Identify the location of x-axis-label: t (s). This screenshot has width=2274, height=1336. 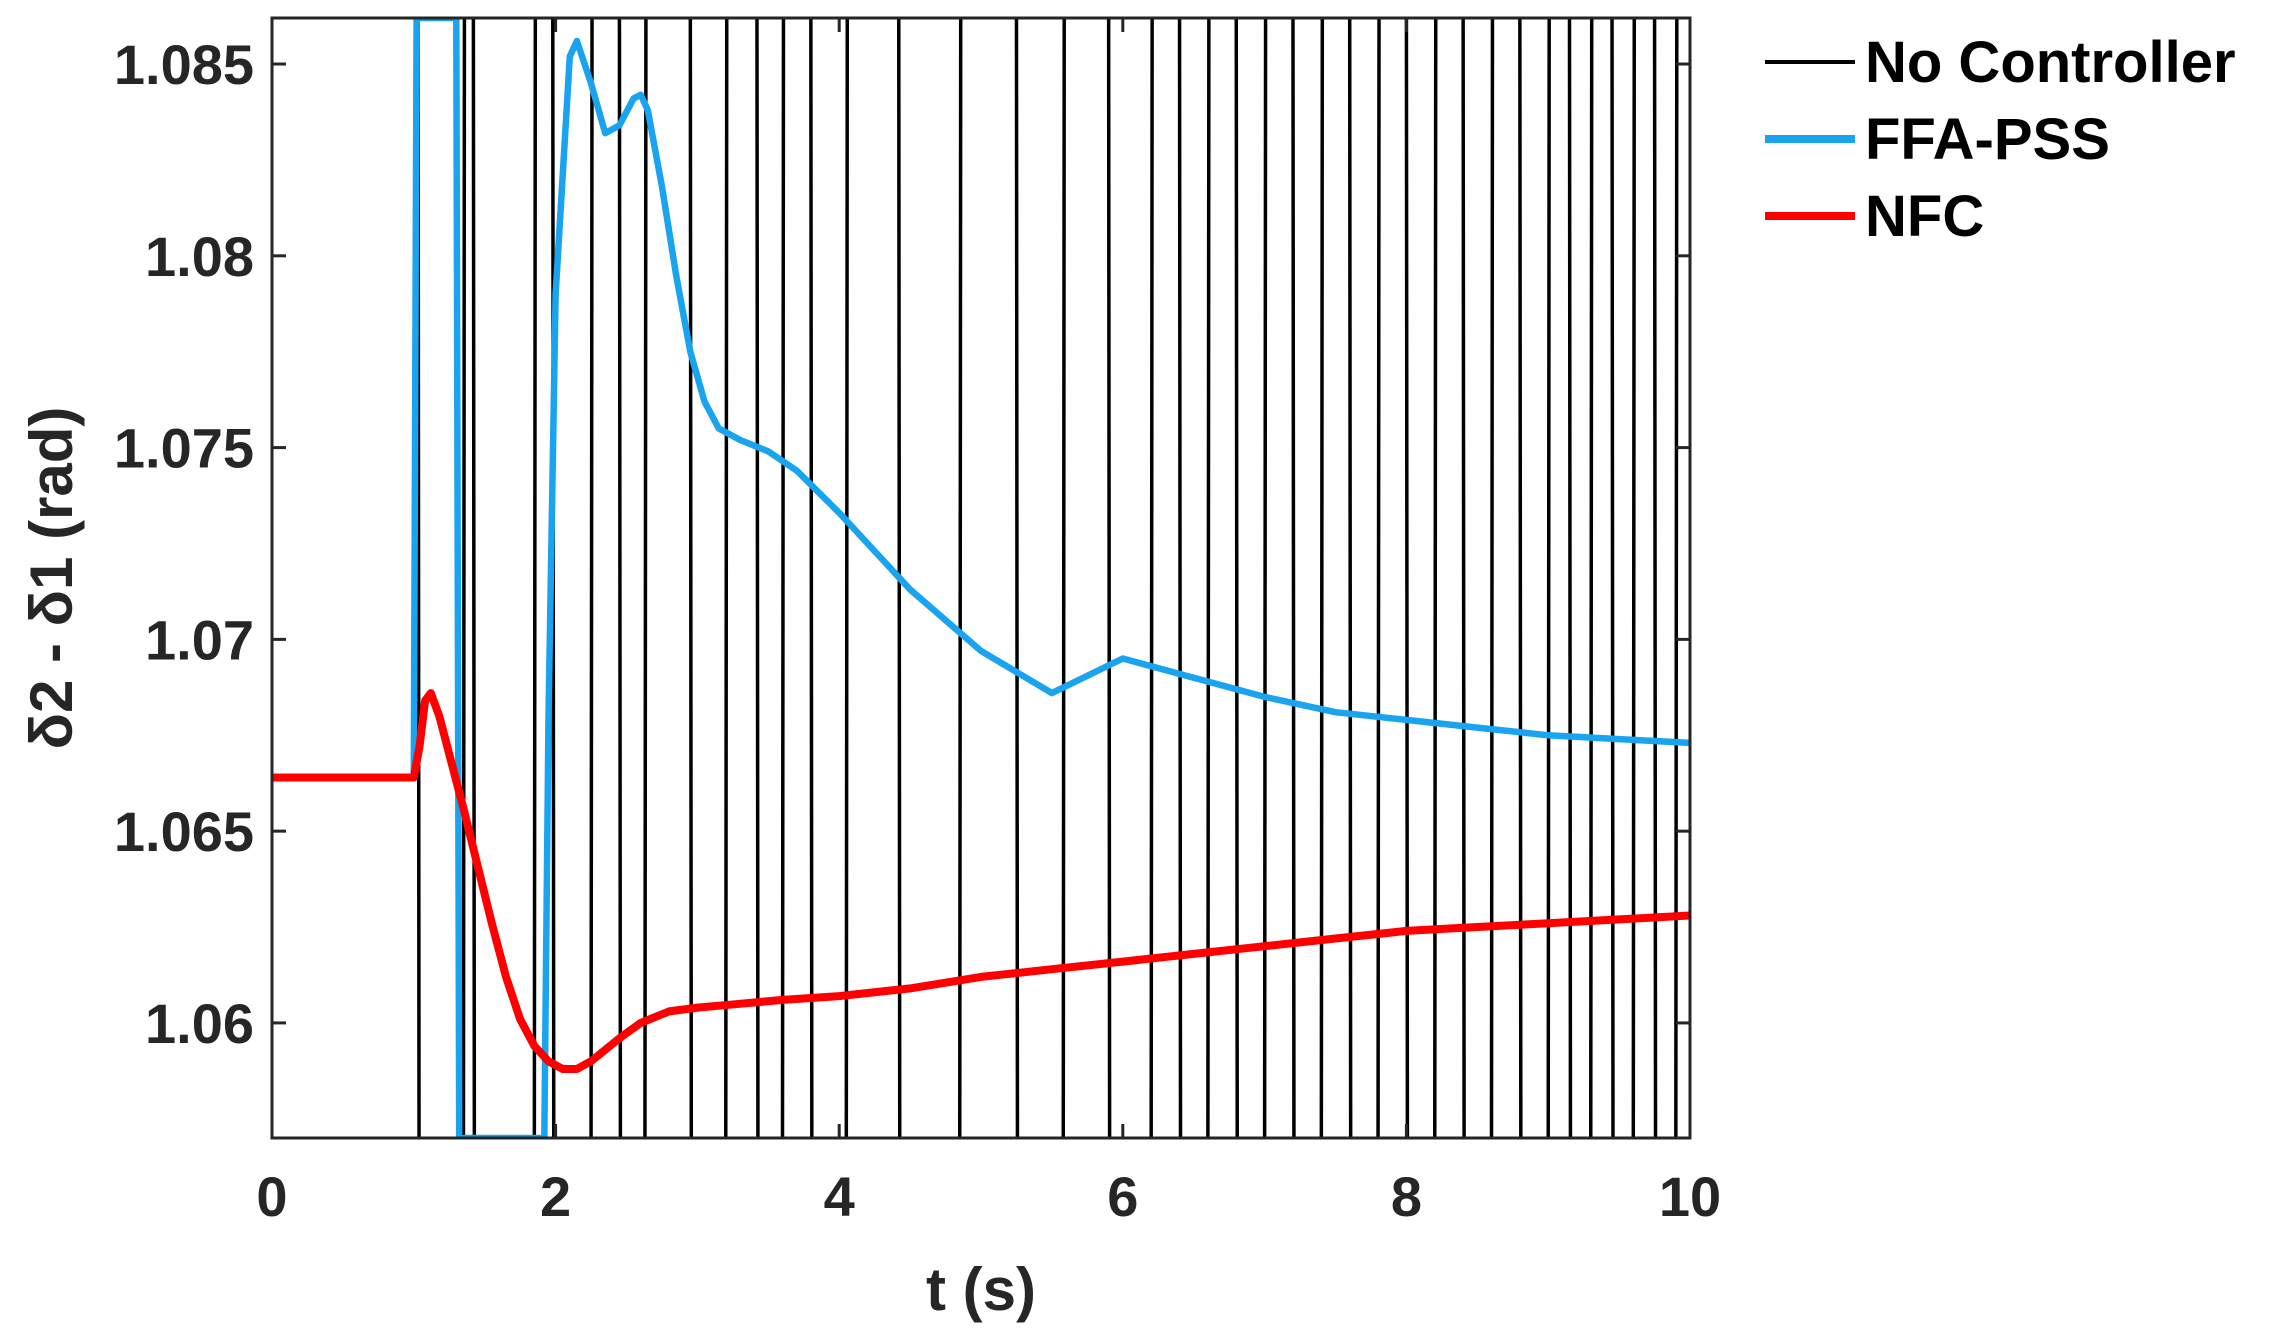
(981, 1289).